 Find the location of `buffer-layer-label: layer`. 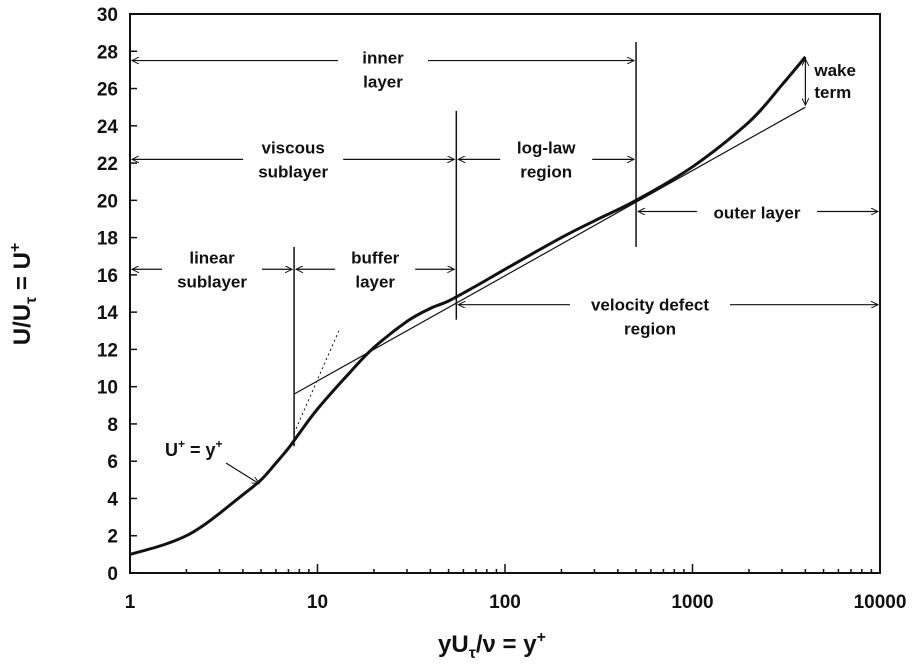

buffer-layer-label: layer is located at coordinates (375, 281).